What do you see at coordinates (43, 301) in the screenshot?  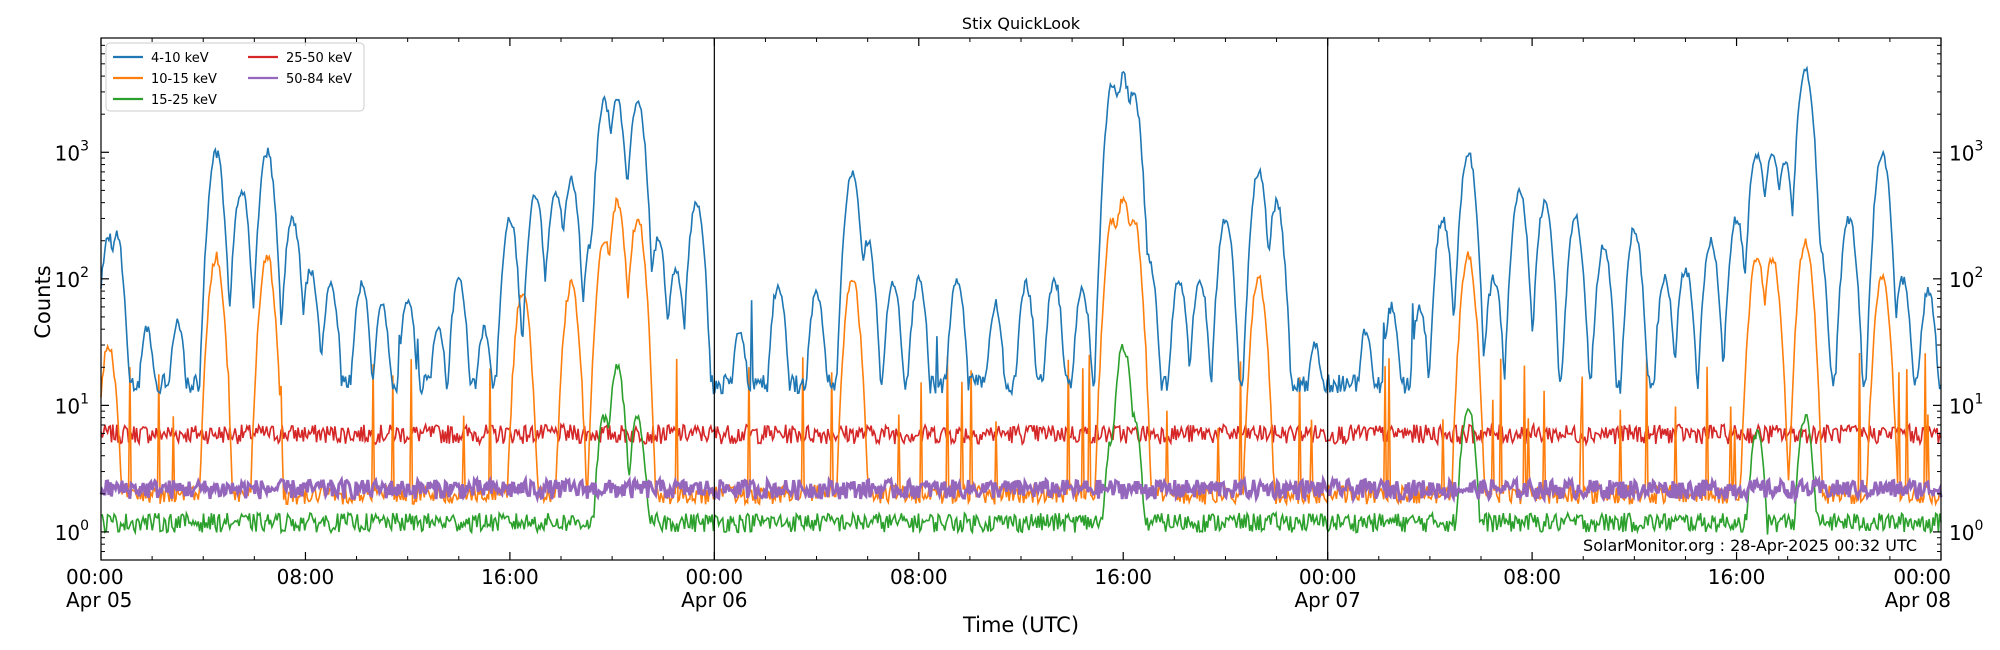 I see `y-axis-label: Counts` at bounding box center [43, 301].